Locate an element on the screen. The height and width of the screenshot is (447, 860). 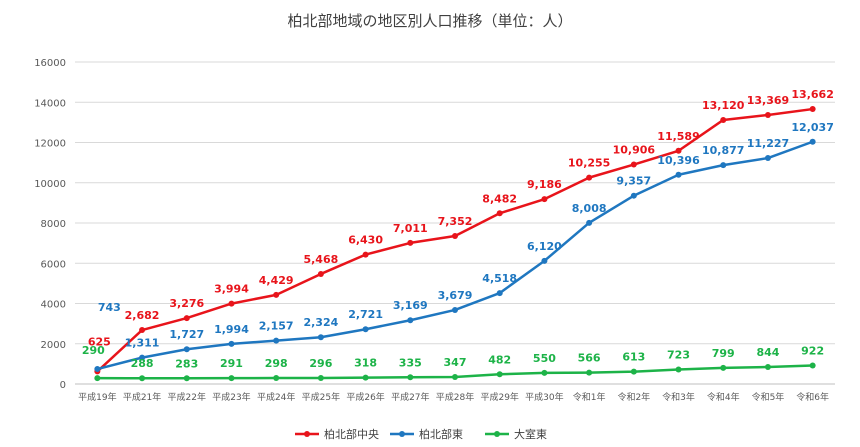
x-tick-label: 令和4年 is located at coordinates (723, 397).